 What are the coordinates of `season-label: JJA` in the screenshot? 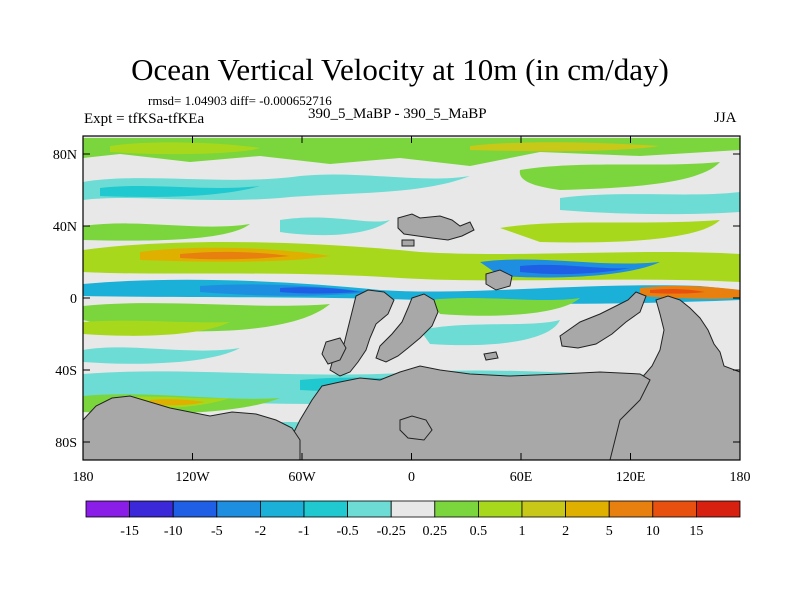 It's located at (725, 118).